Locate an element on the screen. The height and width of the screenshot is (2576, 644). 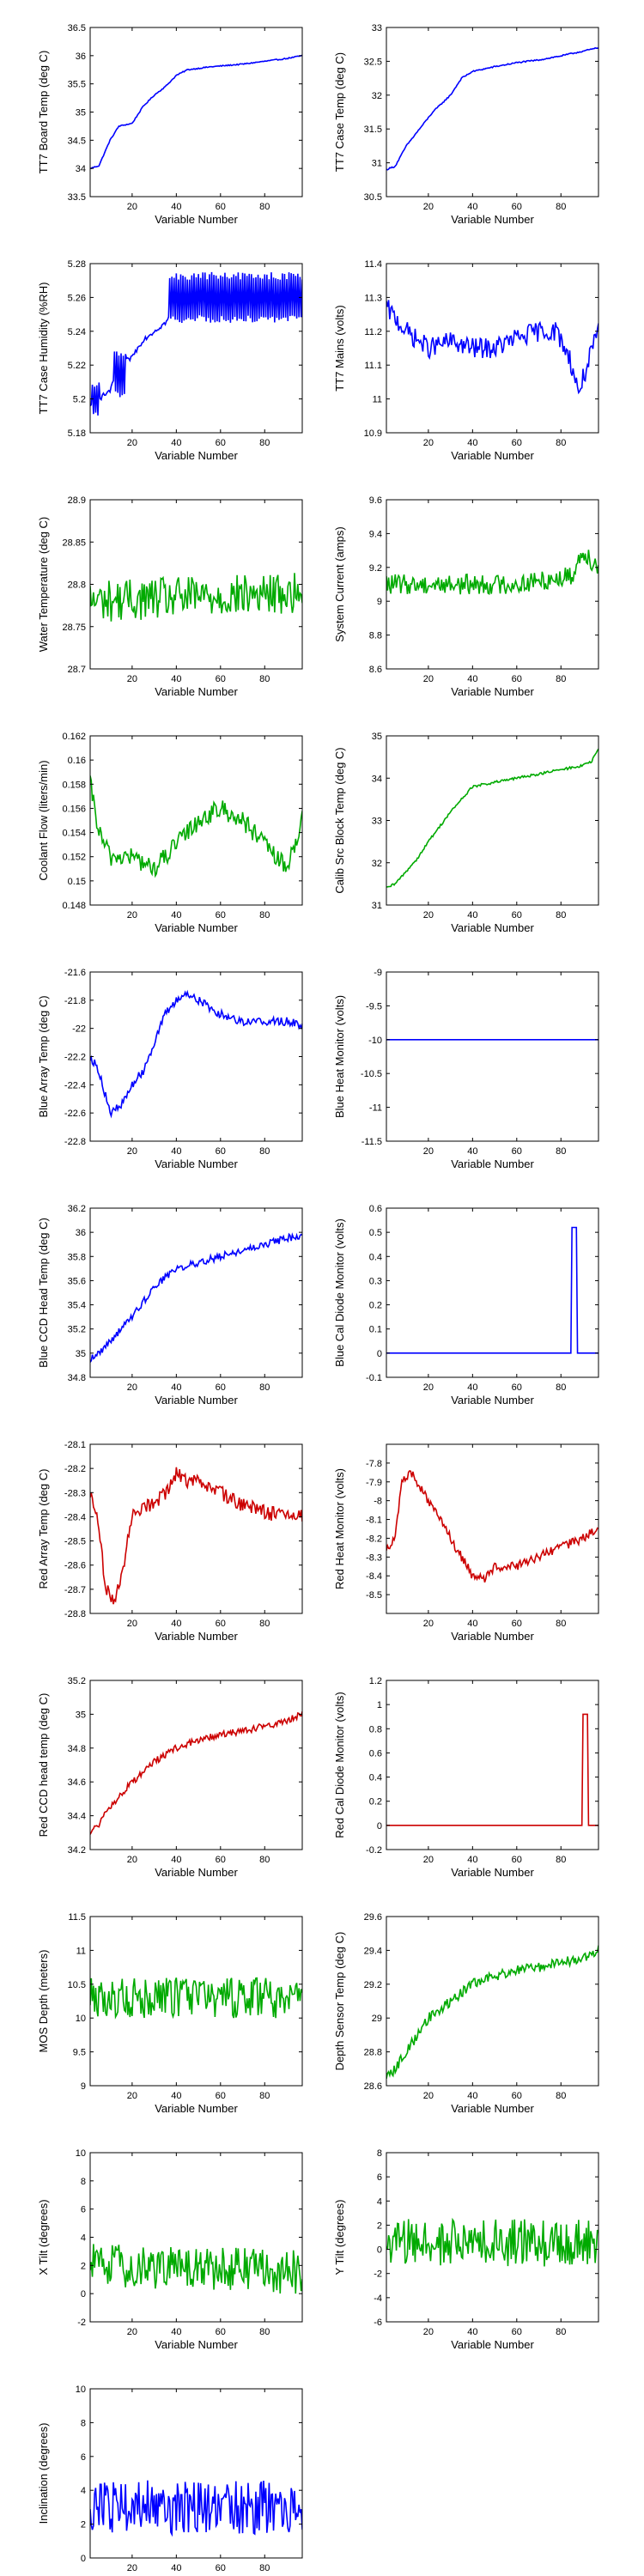
series-line-y-tilt is located at coordinates (492, 2242).